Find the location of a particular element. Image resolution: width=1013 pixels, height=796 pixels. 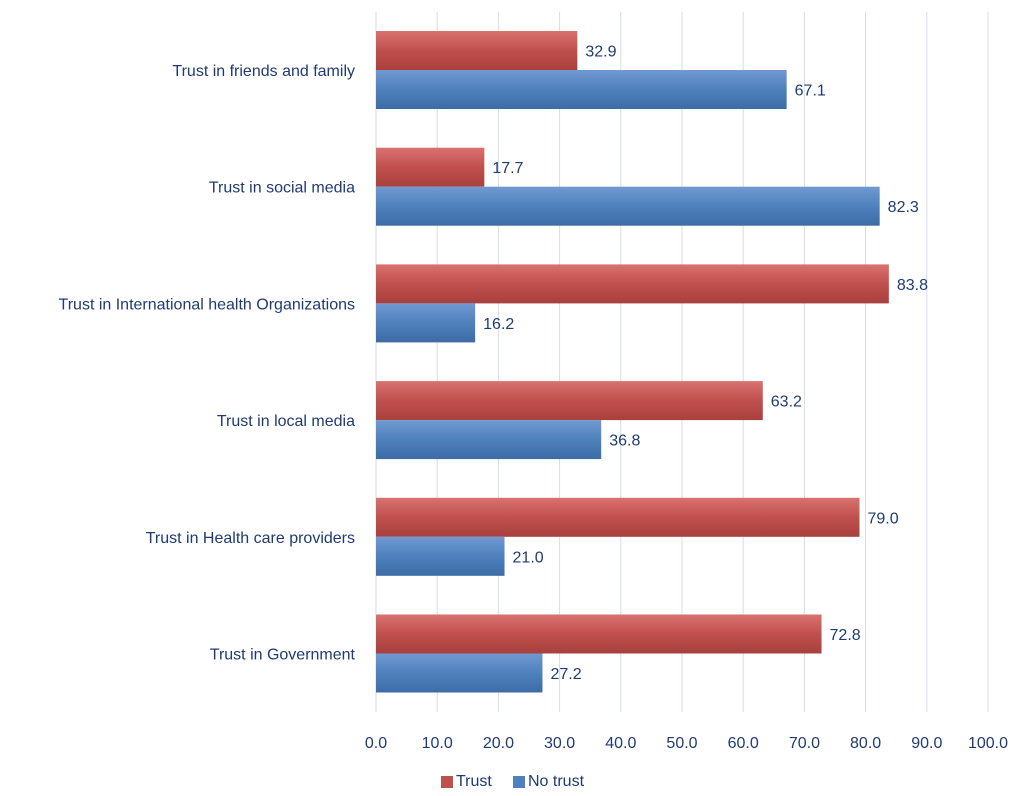

category-label: Trust in local media is located at coordinates (286, 421).